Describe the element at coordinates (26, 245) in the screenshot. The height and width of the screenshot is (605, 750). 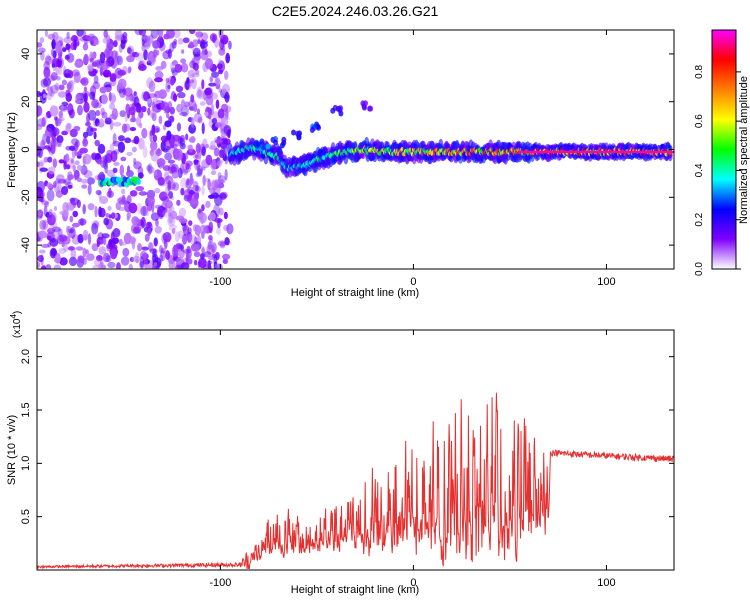
I see `y-tick-label: -40` at that location.